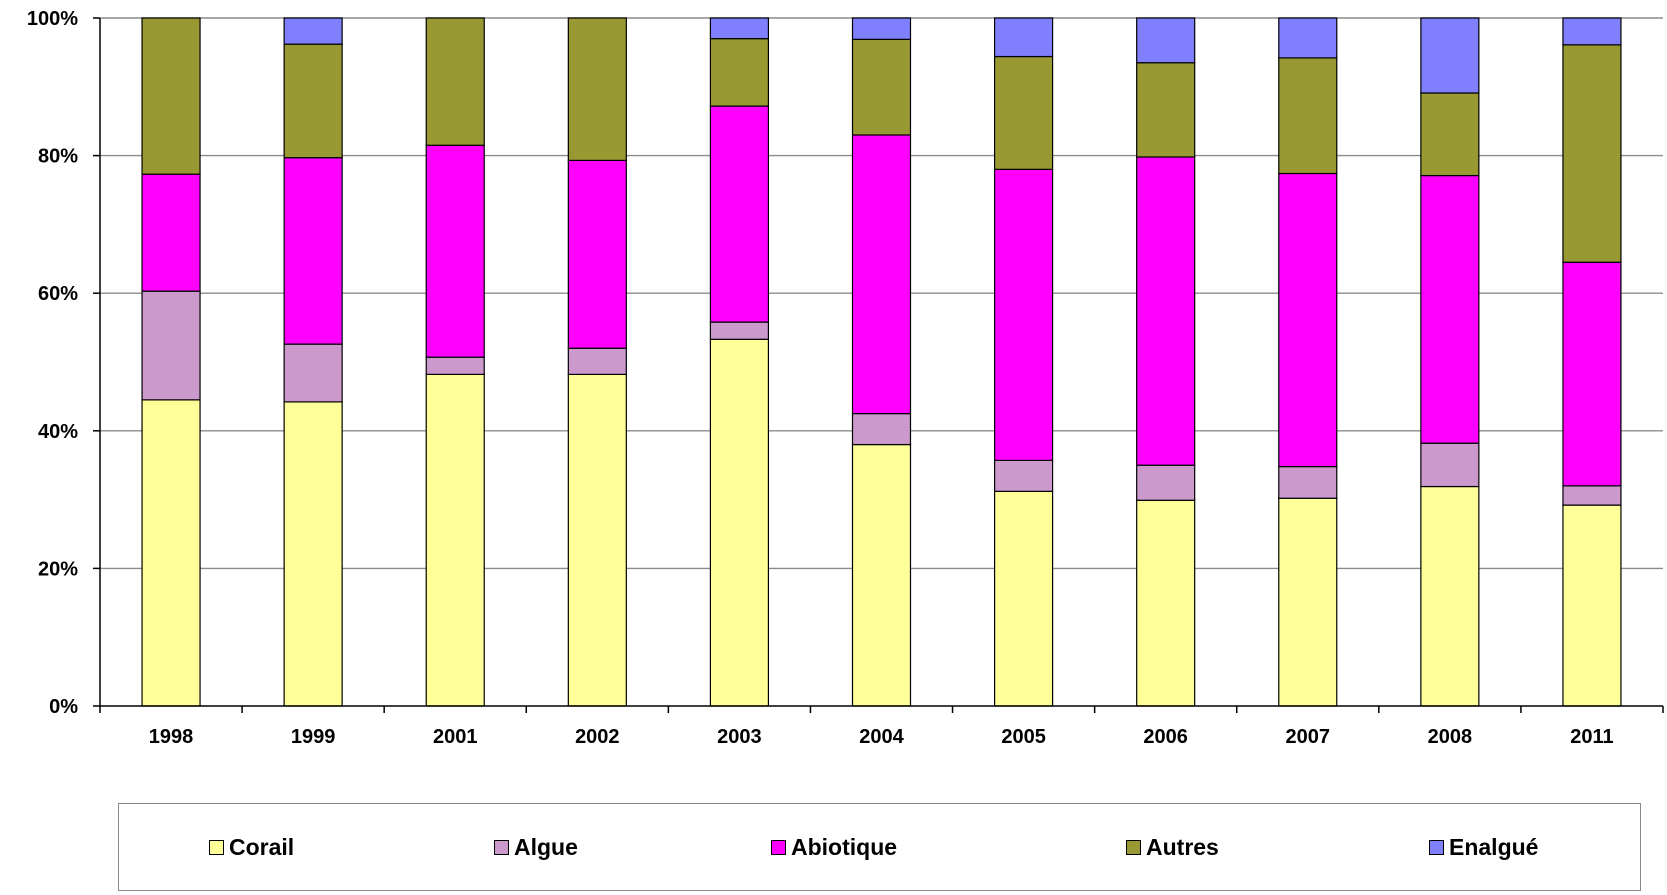 The width and height of the screenshot is (1667, 895). I want to click on legend-swatch-abiotique, so click(778, 847).